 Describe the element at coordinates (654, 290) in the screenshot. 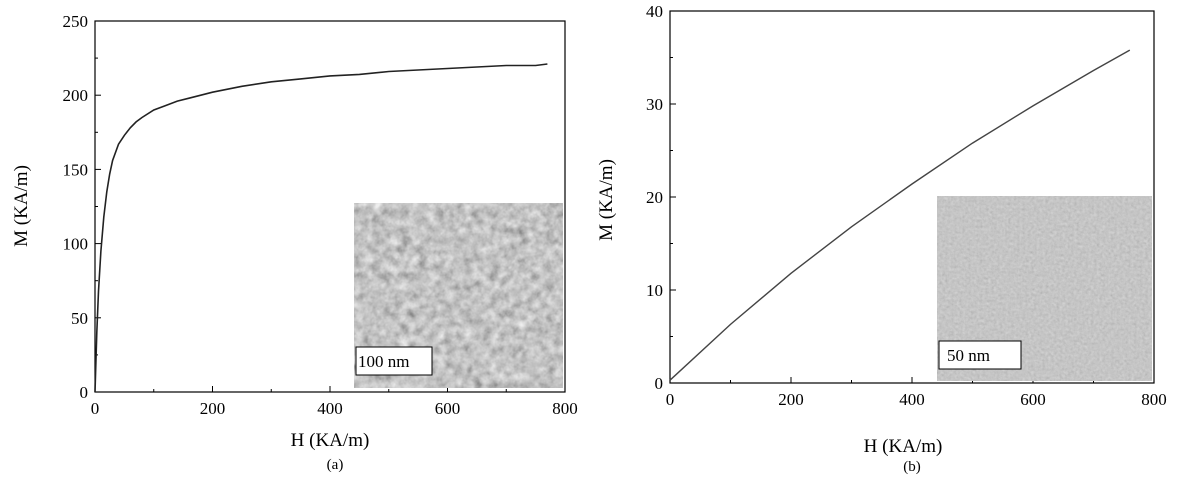

I see `y-tick-label: 10` at that location.